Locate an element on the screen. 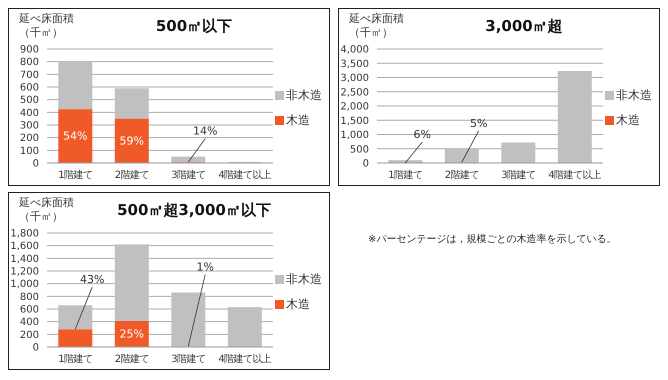 The width and height of the screenshot is (668, 380). annotation: 59% is located at coordinates (132, 141).